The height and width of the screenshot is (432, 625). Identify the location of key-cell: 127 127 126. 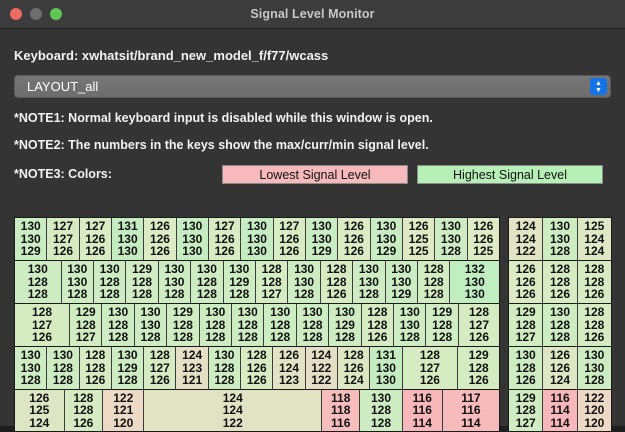
(63, 239).